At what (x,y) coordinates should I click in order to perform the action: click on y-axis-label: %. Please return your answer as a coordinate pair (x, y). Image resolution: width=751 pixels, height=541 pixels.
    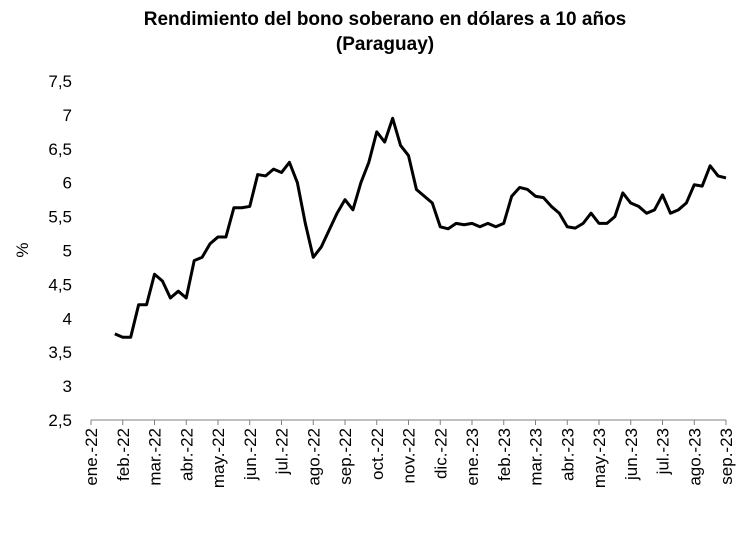
    Looking at the image, I should click on (22, 249).